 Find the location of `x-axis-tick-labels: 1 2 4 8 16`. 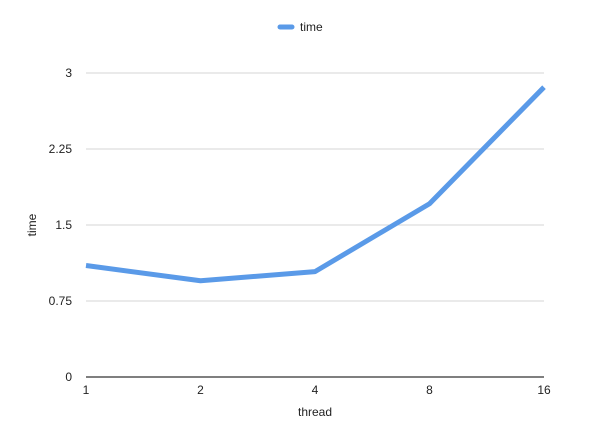

x-axis-tick-labels: 1 2 4 8 16 is located at coordinates (317, 390).